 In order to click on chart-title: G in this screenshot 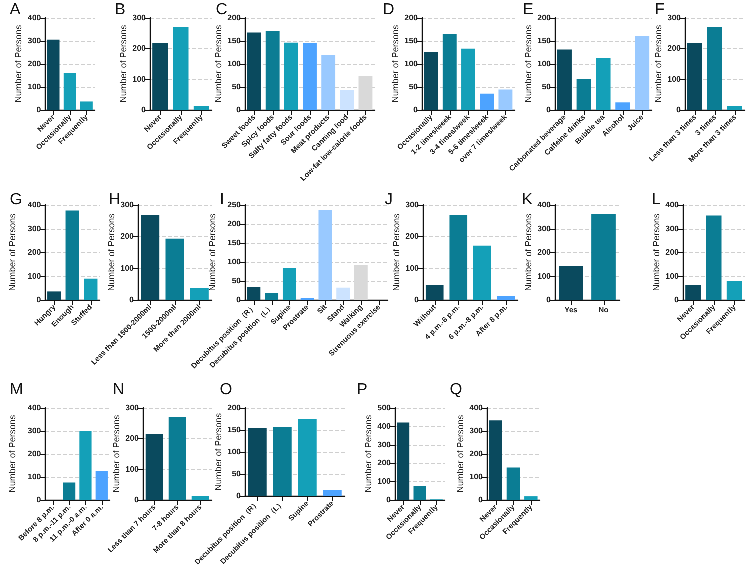, I will do `click(16, 200)`.